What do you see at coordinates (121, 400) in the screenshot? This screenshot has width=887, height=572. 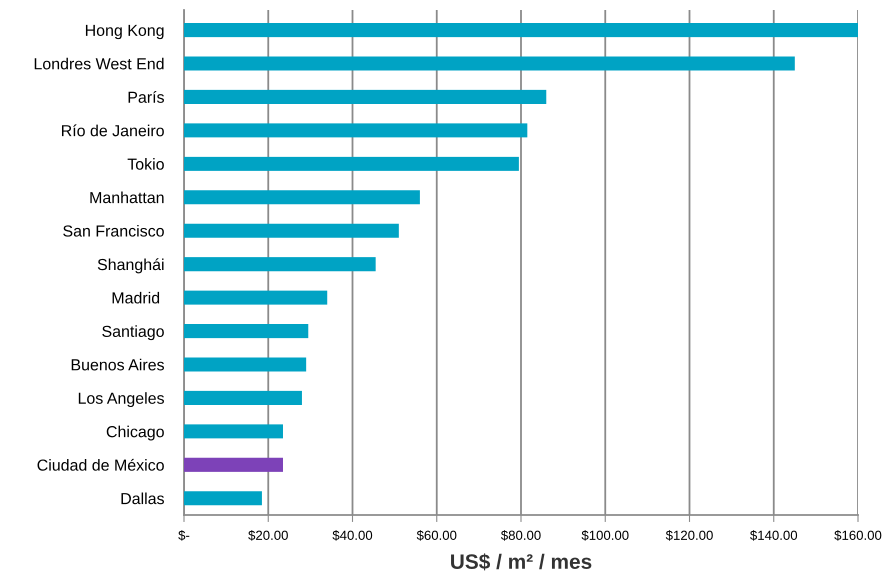 I see `y-tick-label: Los Angeles` at bounding box center [121, 400].